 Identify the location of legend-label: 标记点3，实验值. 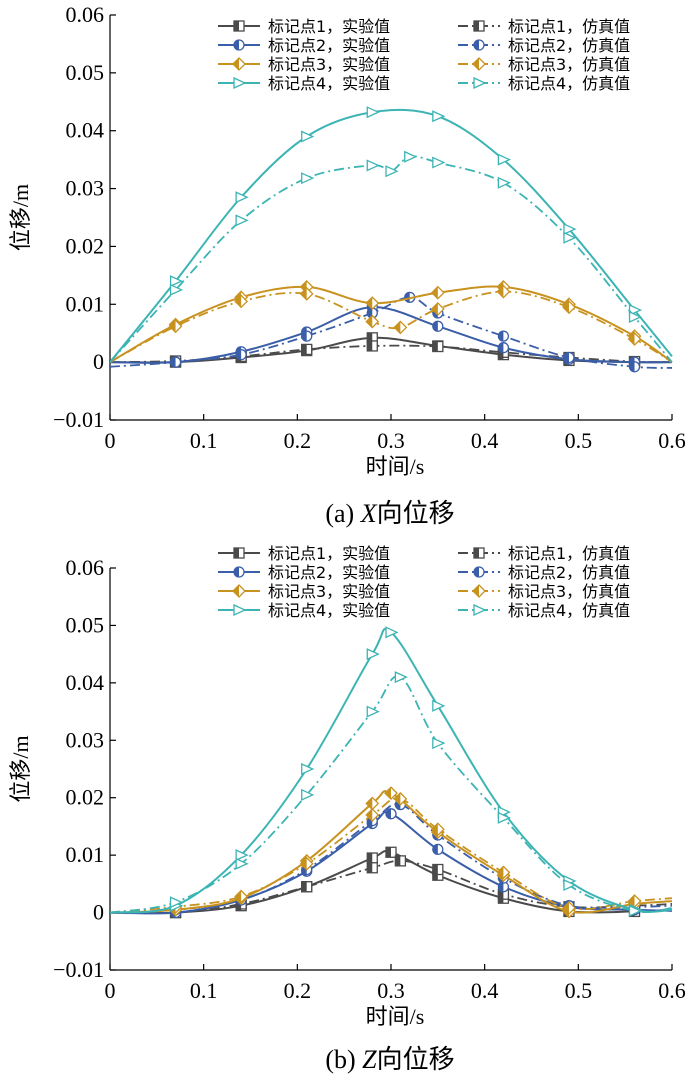
(329, 64).